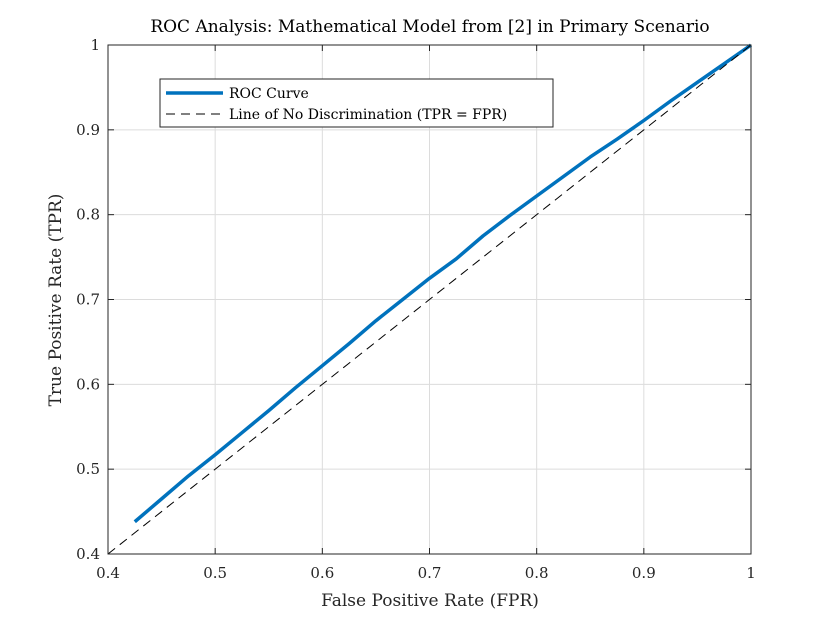  What do you see at coordinates (88, 215) in the screenshot?
I see `y-tick-label-4: 0.8` at bounding box center [88, 215].